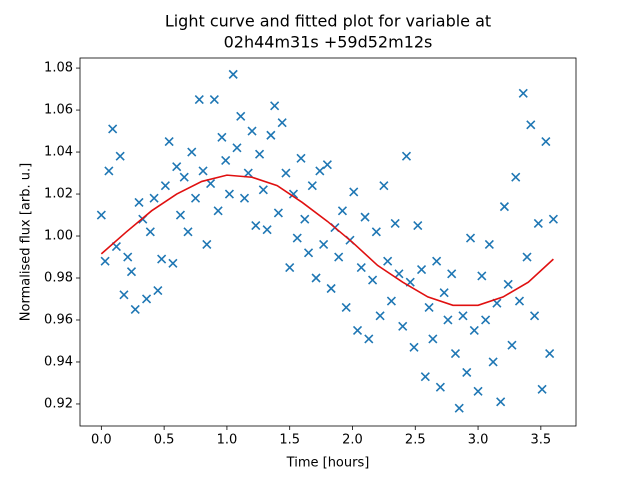  Describe the element at coordinates (58, 403) in the screenshot. I see `y-tick-label: 0.92` at that location.